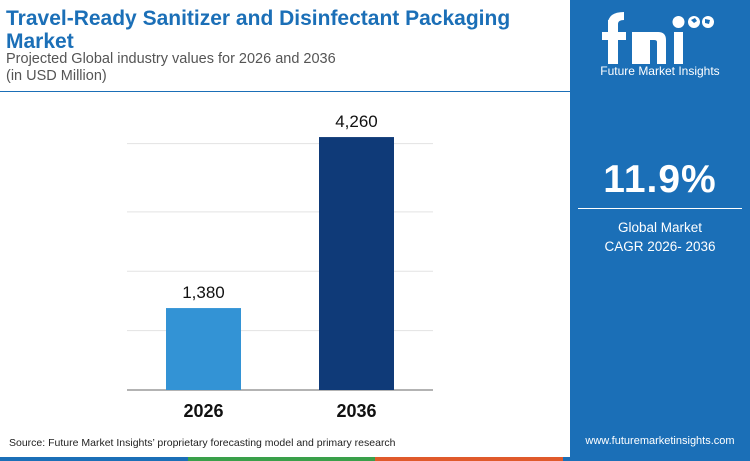  Describe the element at coordinates (356, 263) in the screenshot. I see `bar-2036` at that location.